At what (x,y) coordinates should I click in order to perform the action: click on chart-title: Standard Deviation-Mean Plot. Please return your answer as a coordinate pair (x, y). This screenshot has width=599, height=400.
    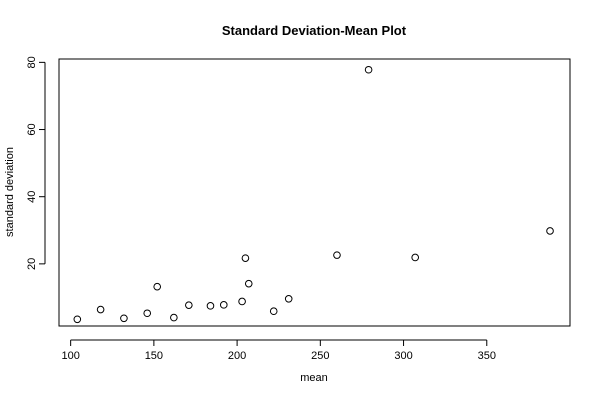
    Looking at the image, I should click on (314, 30).